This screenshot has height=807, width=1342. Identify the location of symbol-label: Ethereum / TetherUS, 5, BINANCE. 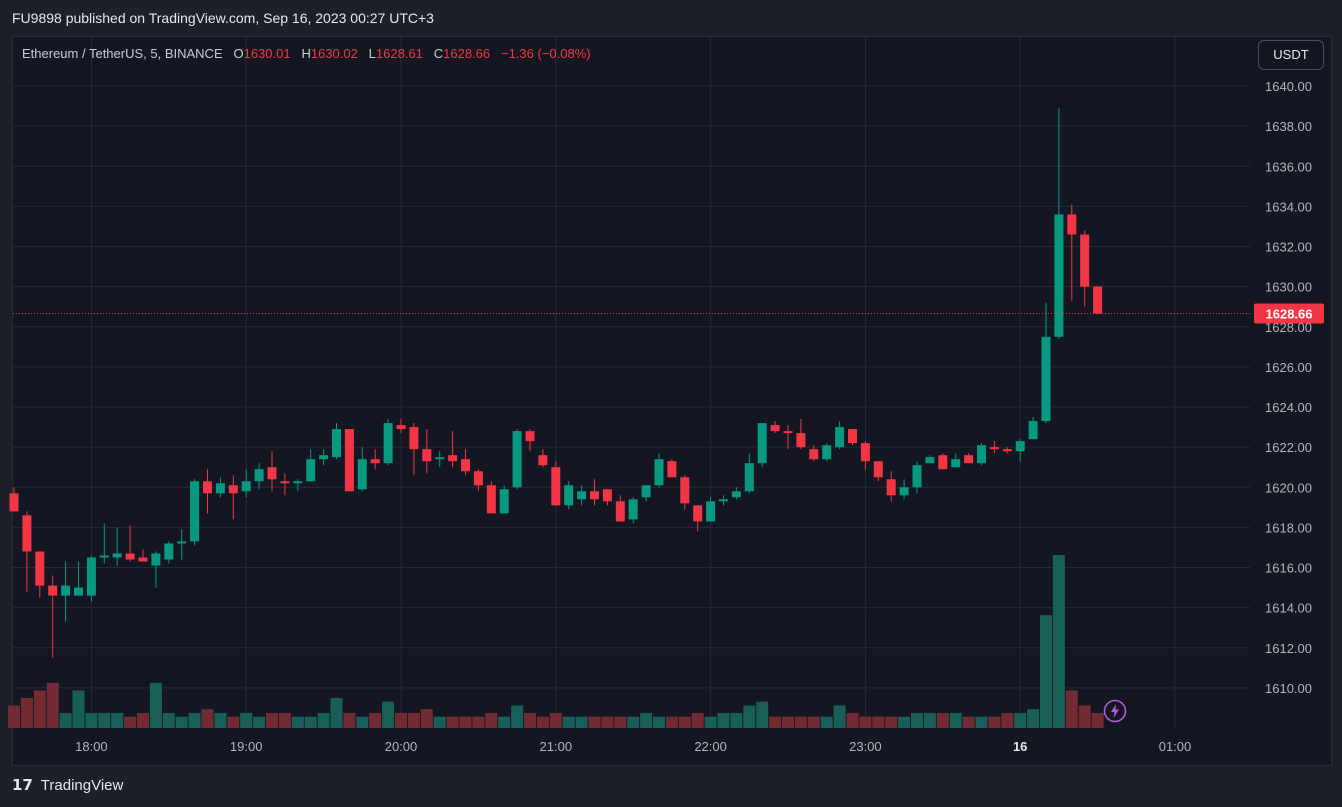
(122, 53).